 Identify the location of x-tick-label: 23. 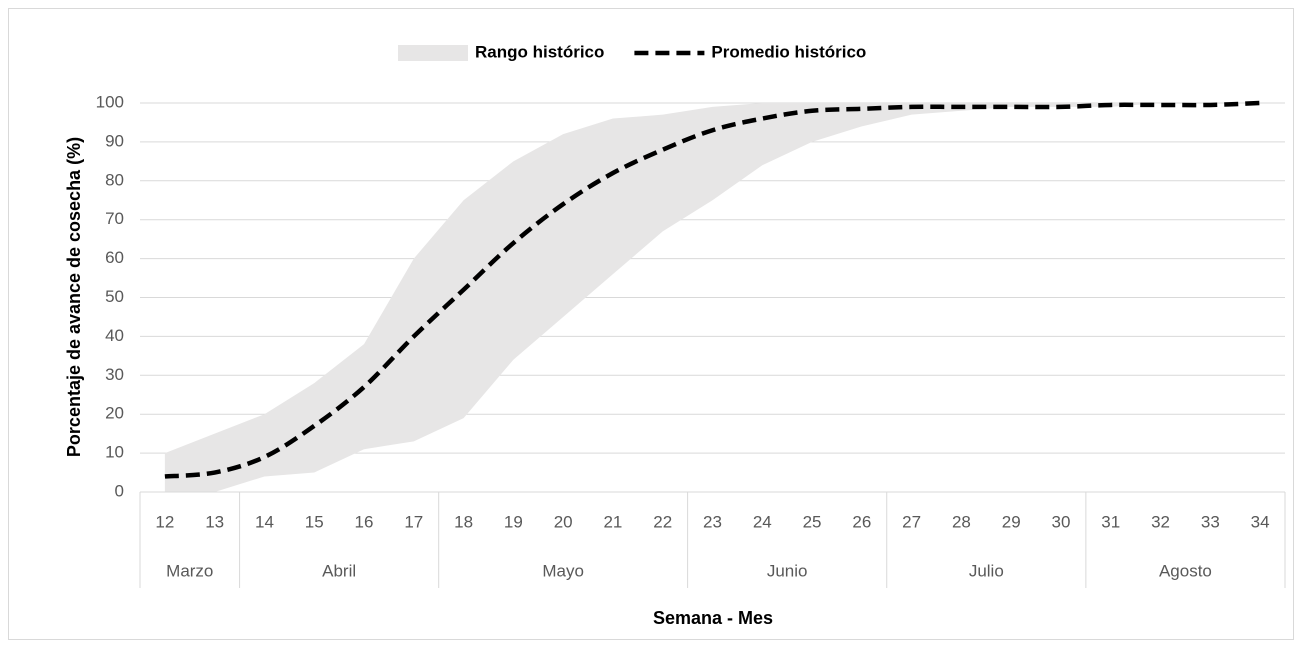
(712, 521).